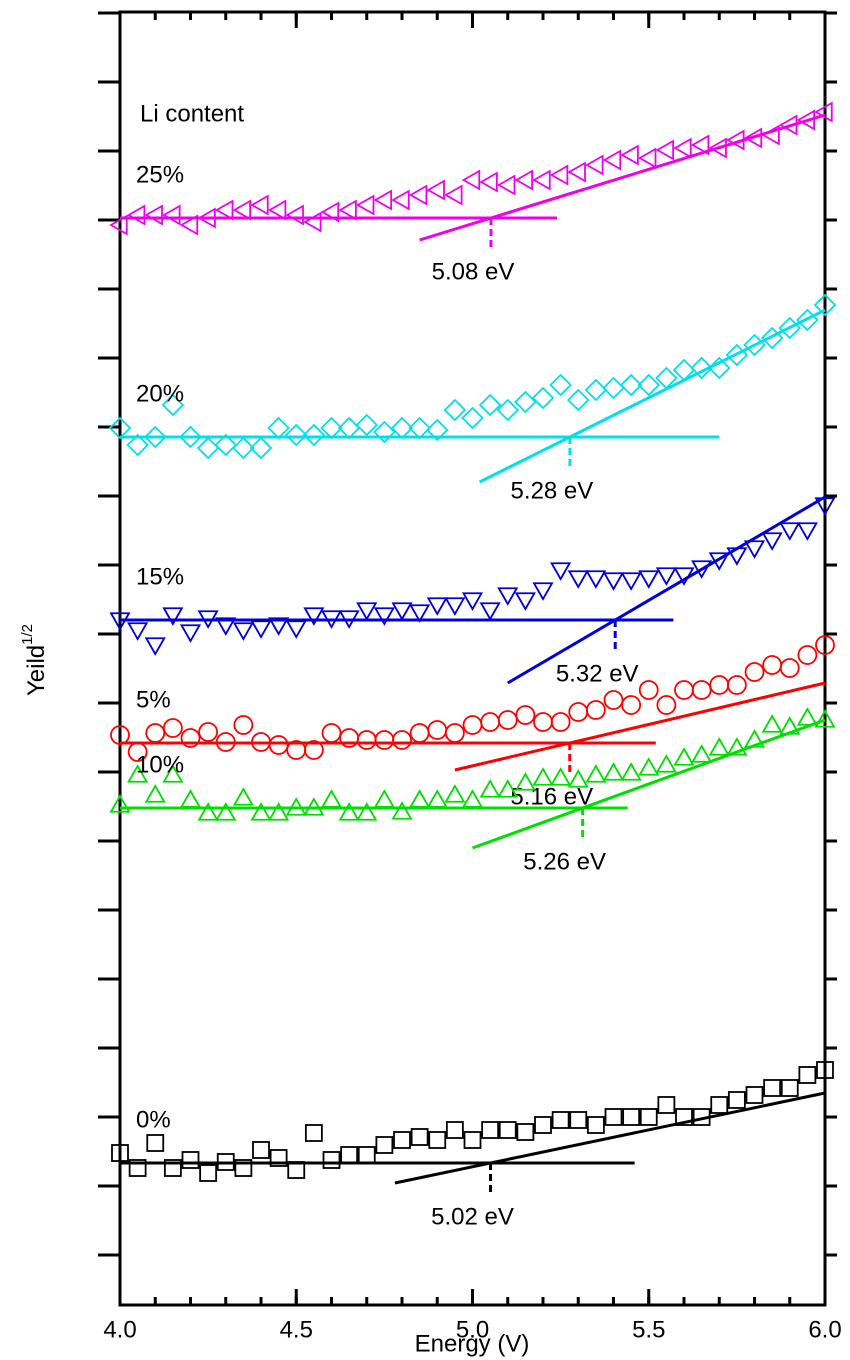 The height and width of the screenshot is (1360, 850). What do you see at coordinates (597, 673) in the screenshot?
I see `threshold-label: 5.32 eV` at bounding box center [597, 673].